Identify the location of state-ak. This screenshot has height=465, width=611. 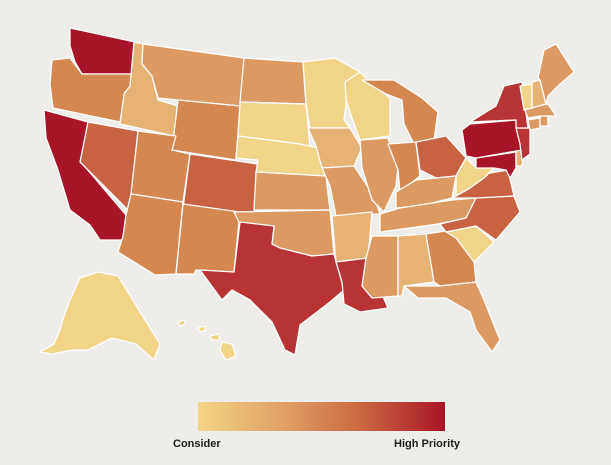
(100, 316).